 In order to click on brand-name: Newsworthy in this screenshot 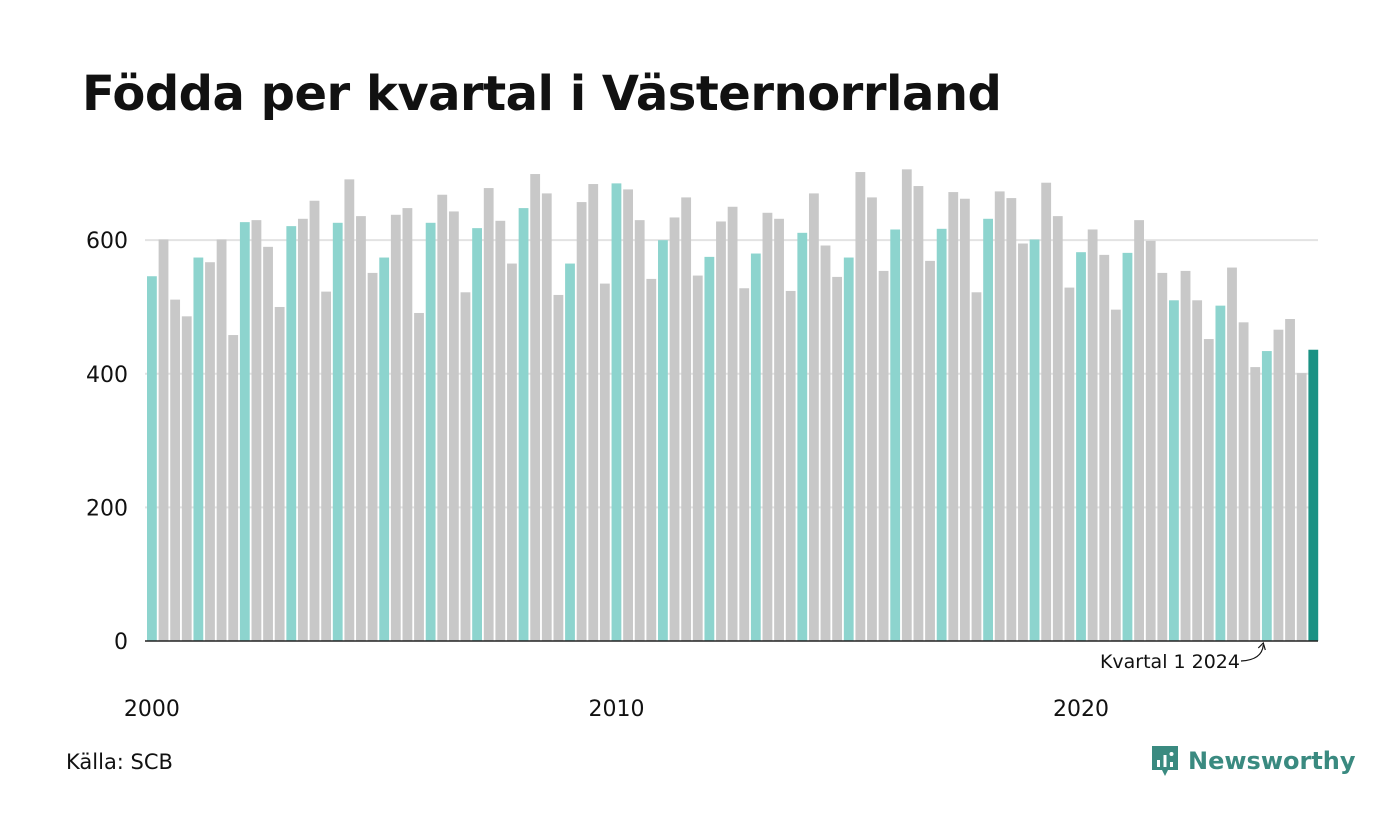, I will do `click(1272, 761)`.